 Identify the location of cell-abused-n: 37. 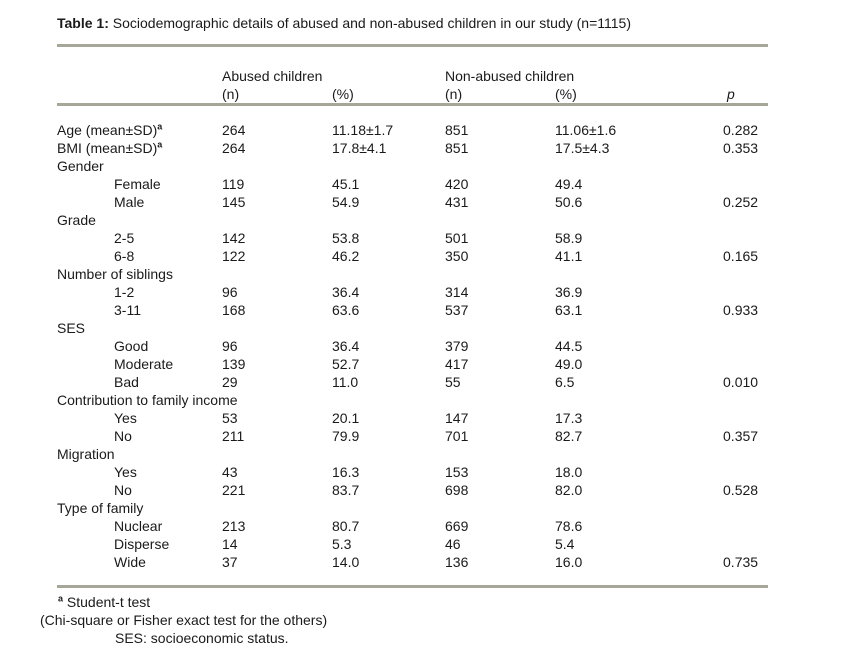
(230, 561).